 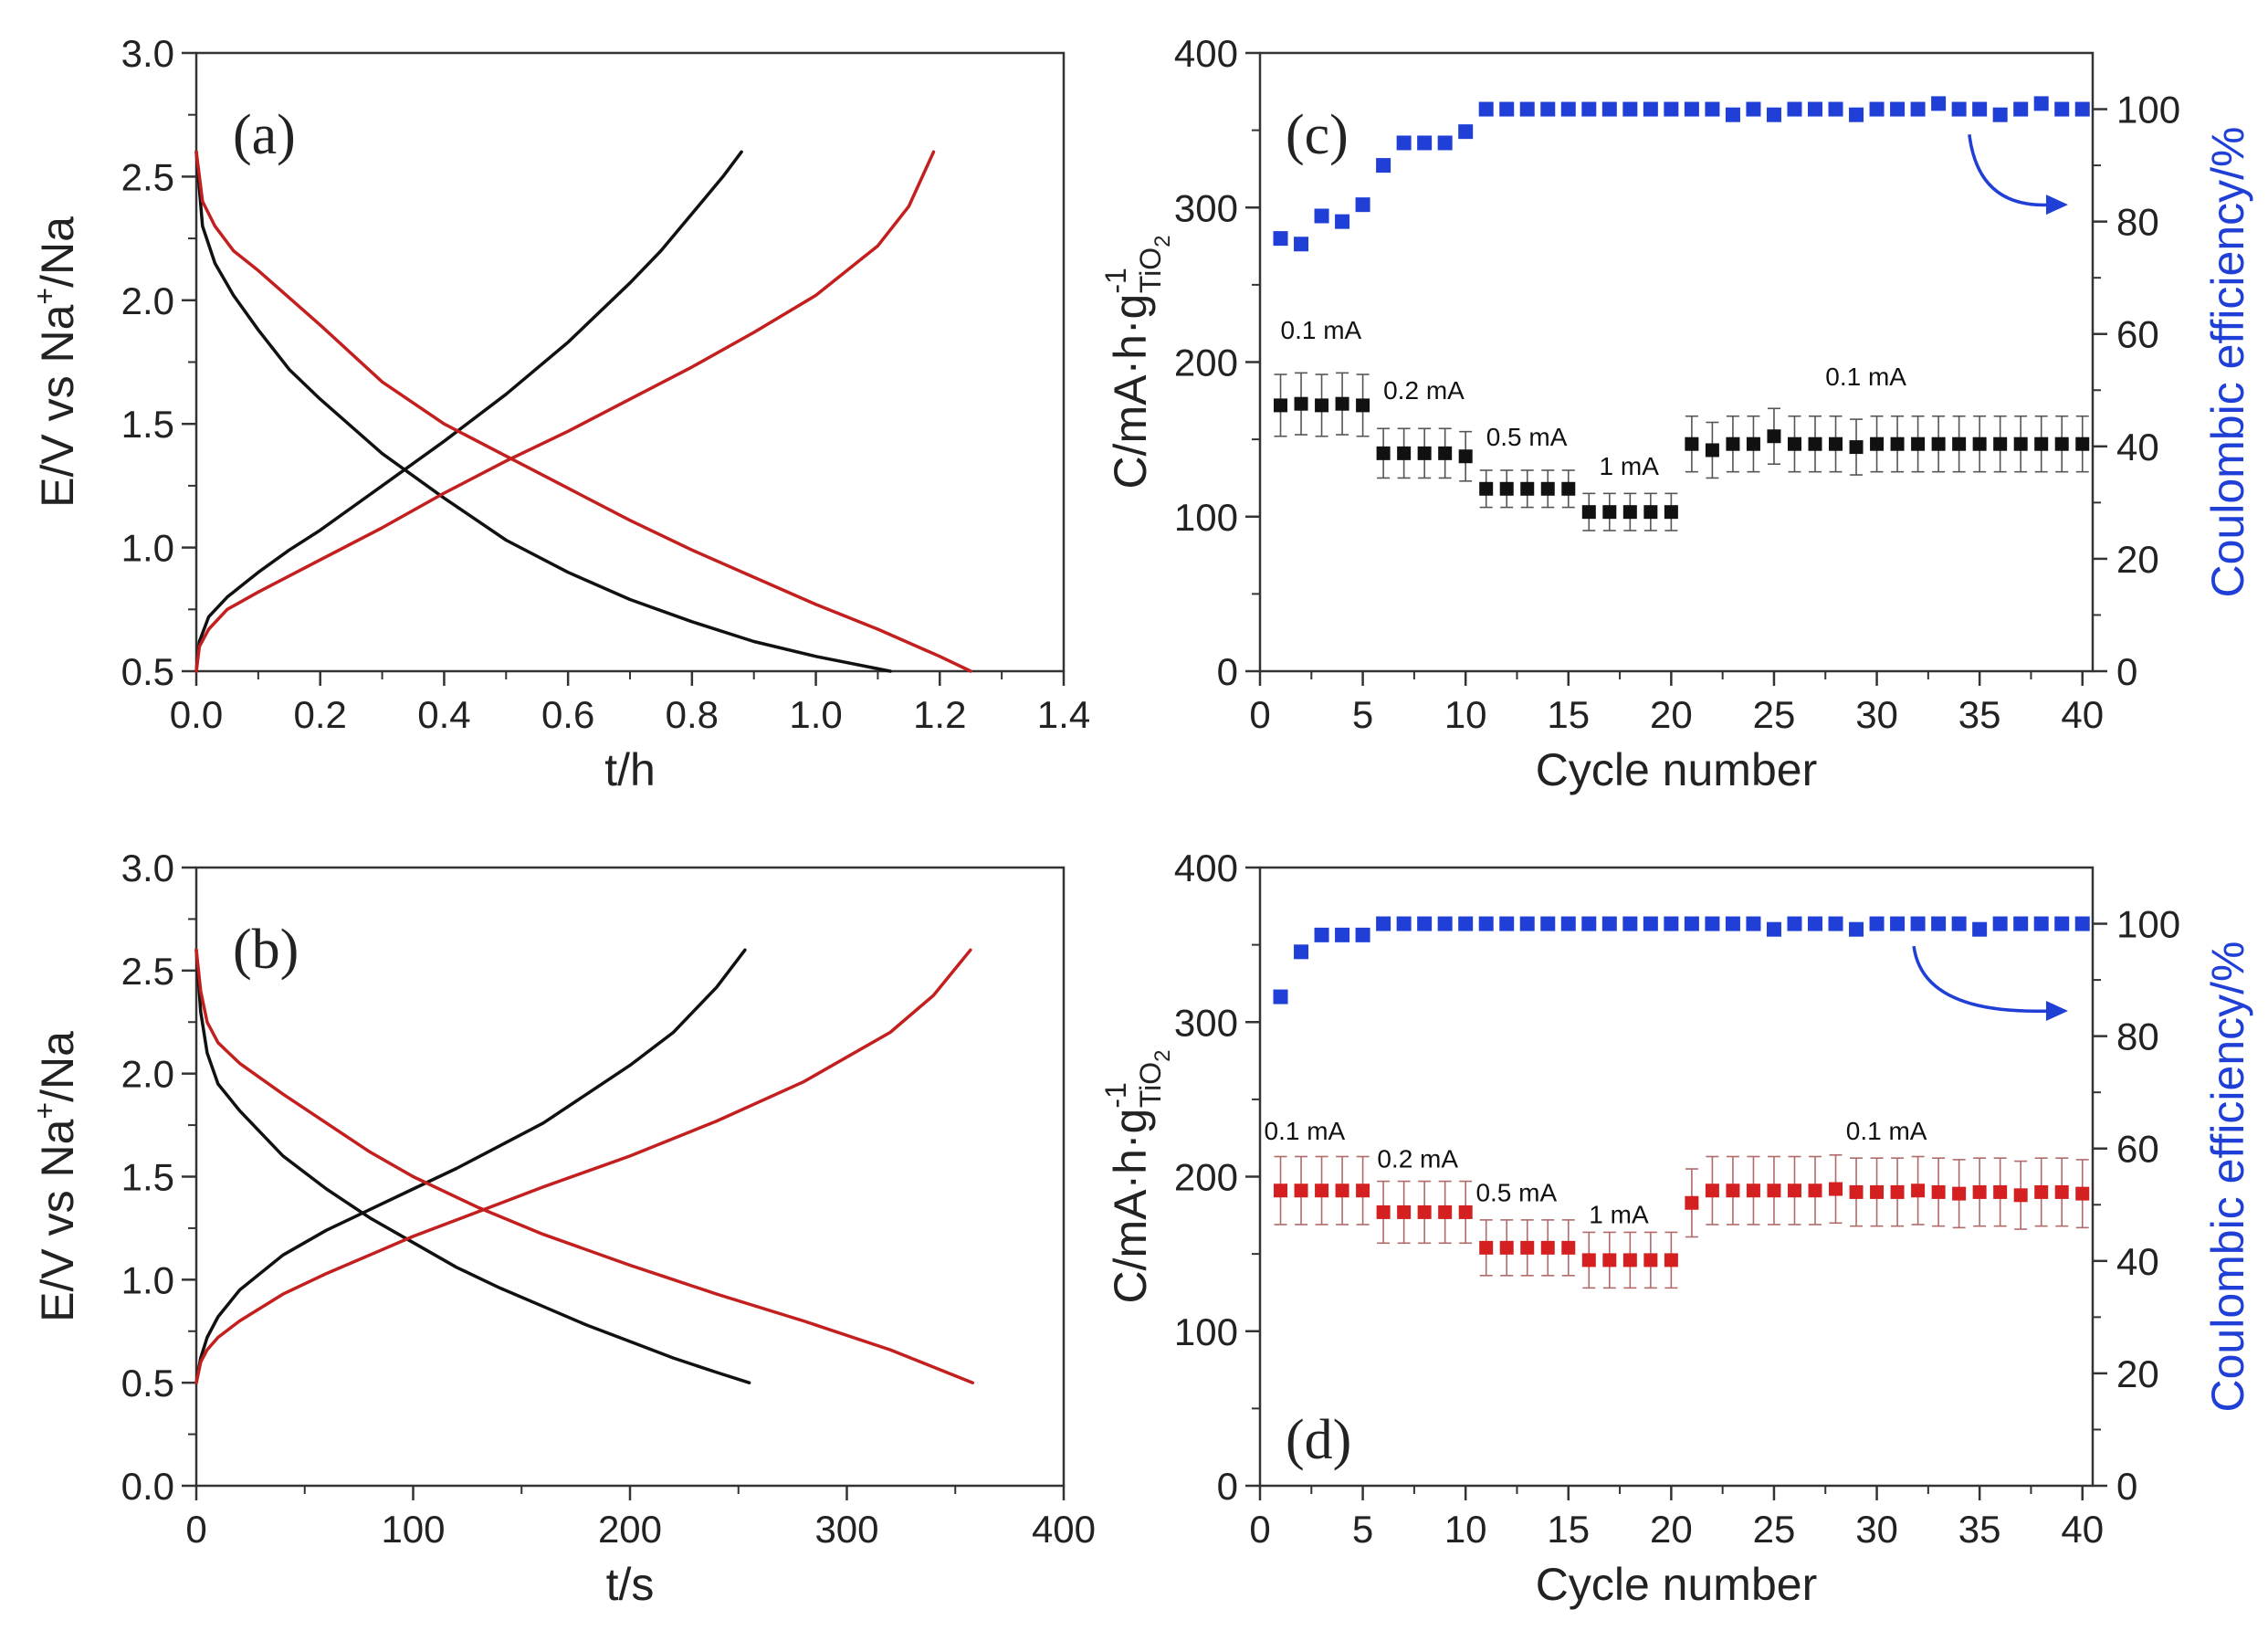 What do you see at coordinates (1318, 1440) in the screenshot?
I see `panel-label: (d)` at bounding box center [1318, 1440].